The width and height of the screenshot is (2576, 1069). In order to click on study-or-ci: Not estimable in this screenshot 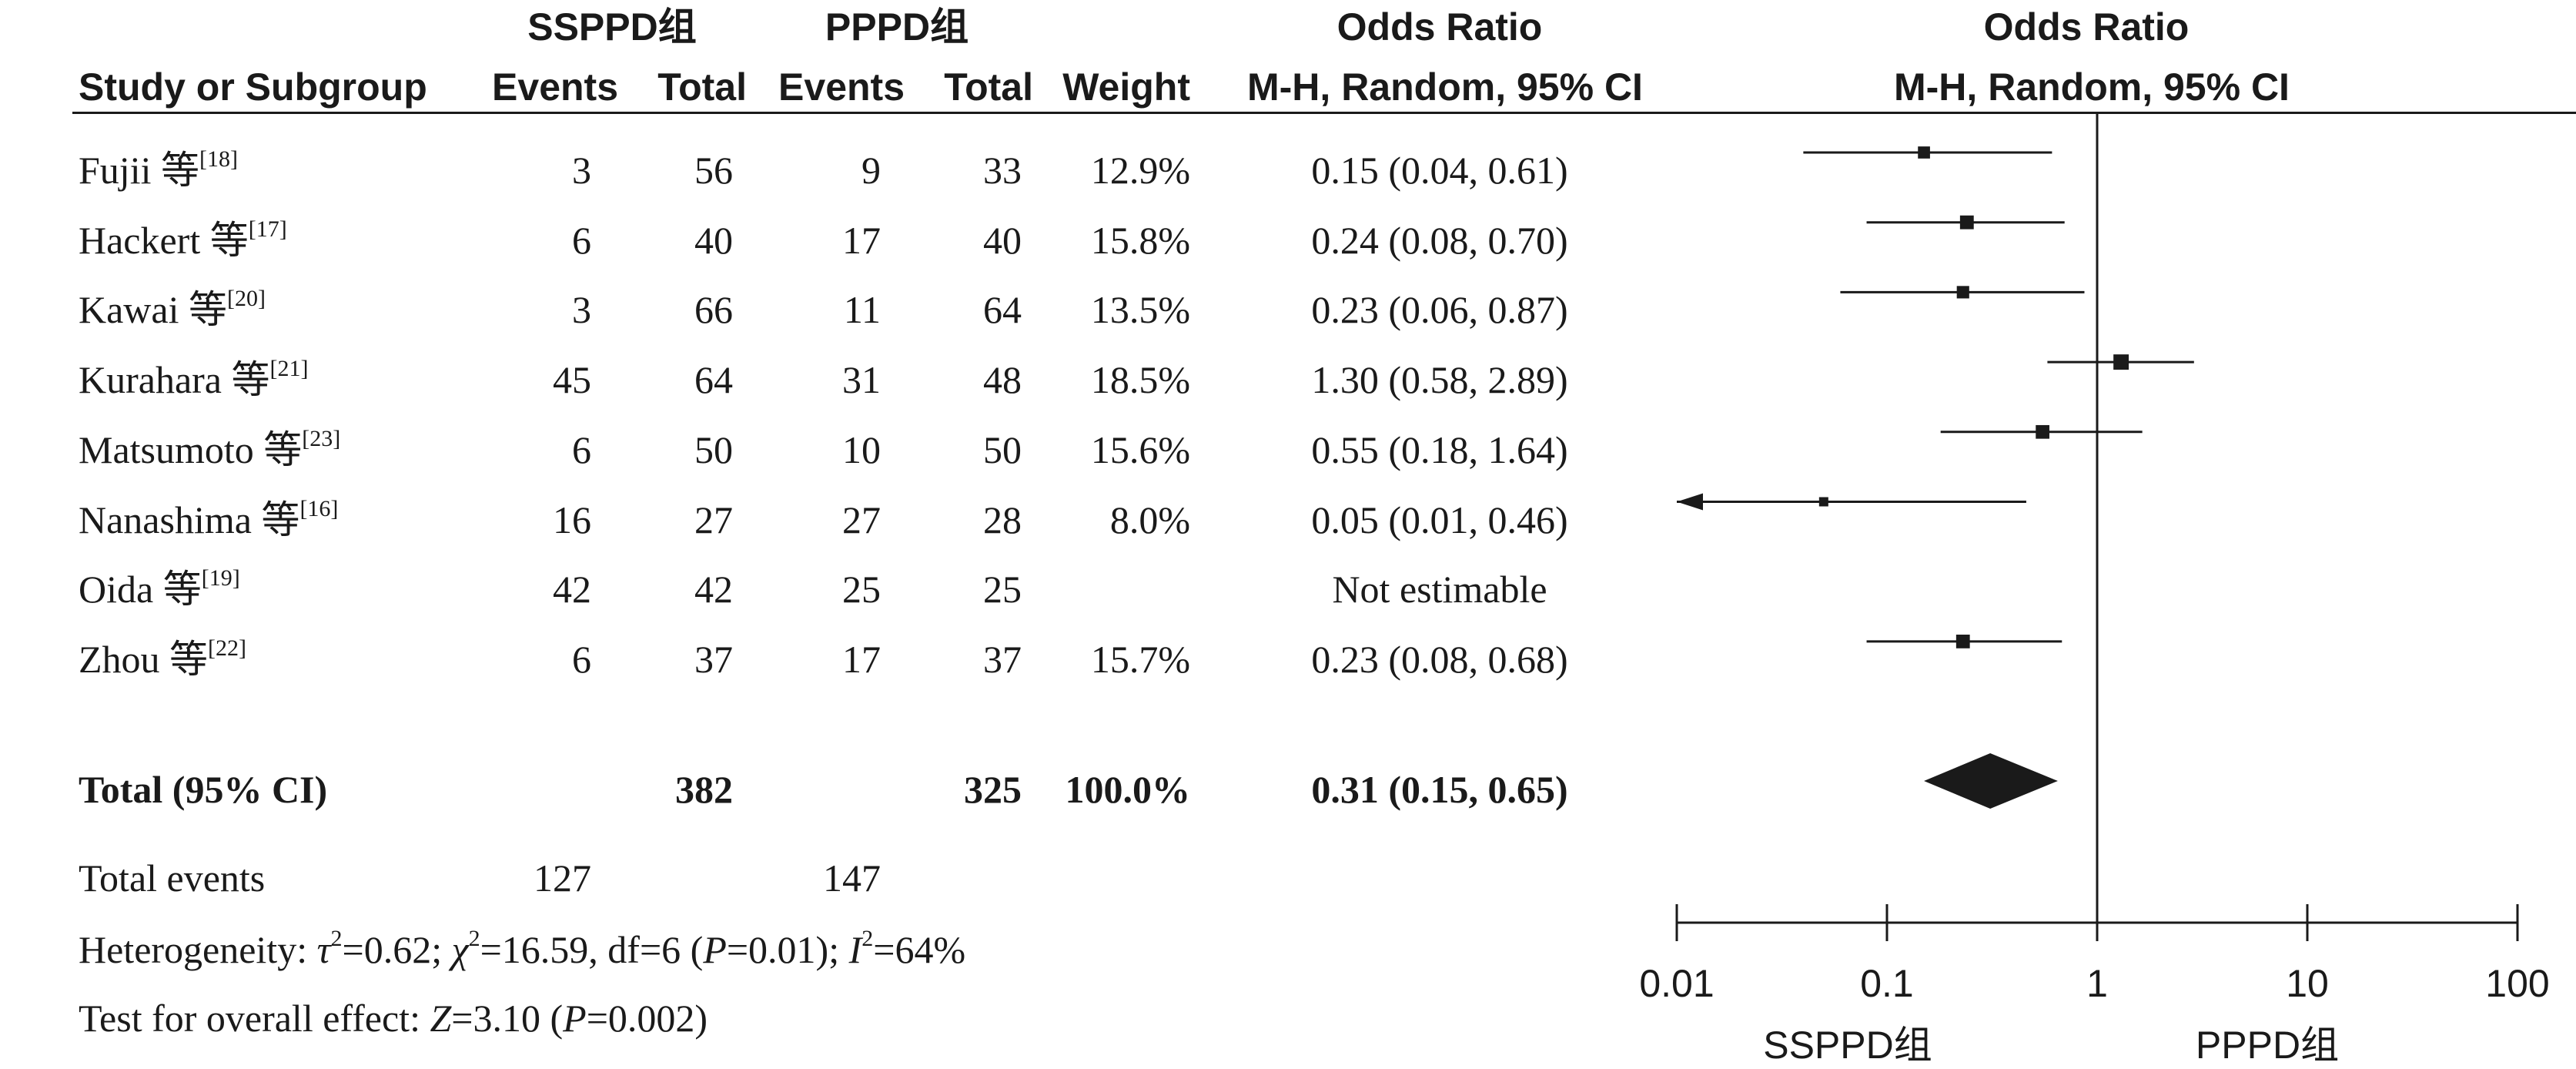, I will do `click(1440, 589)`.